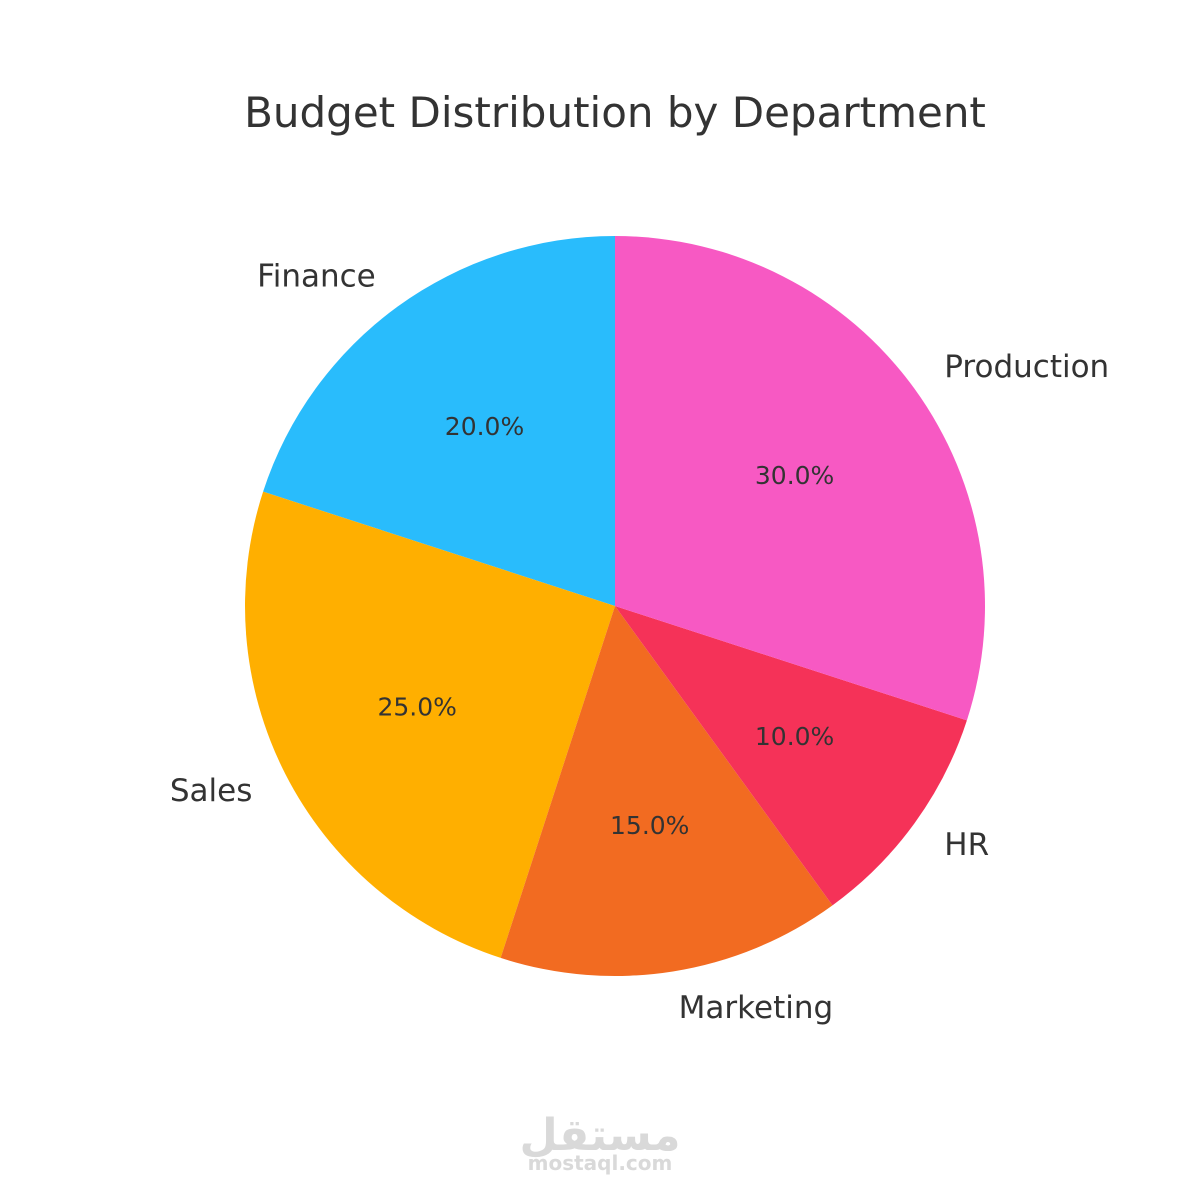 This screenshot has width=1200, height=1200. Describe the element at coordinates (615, 112) in the screenshot. I see `chart-title: Budget Distribution by Department` at that location.